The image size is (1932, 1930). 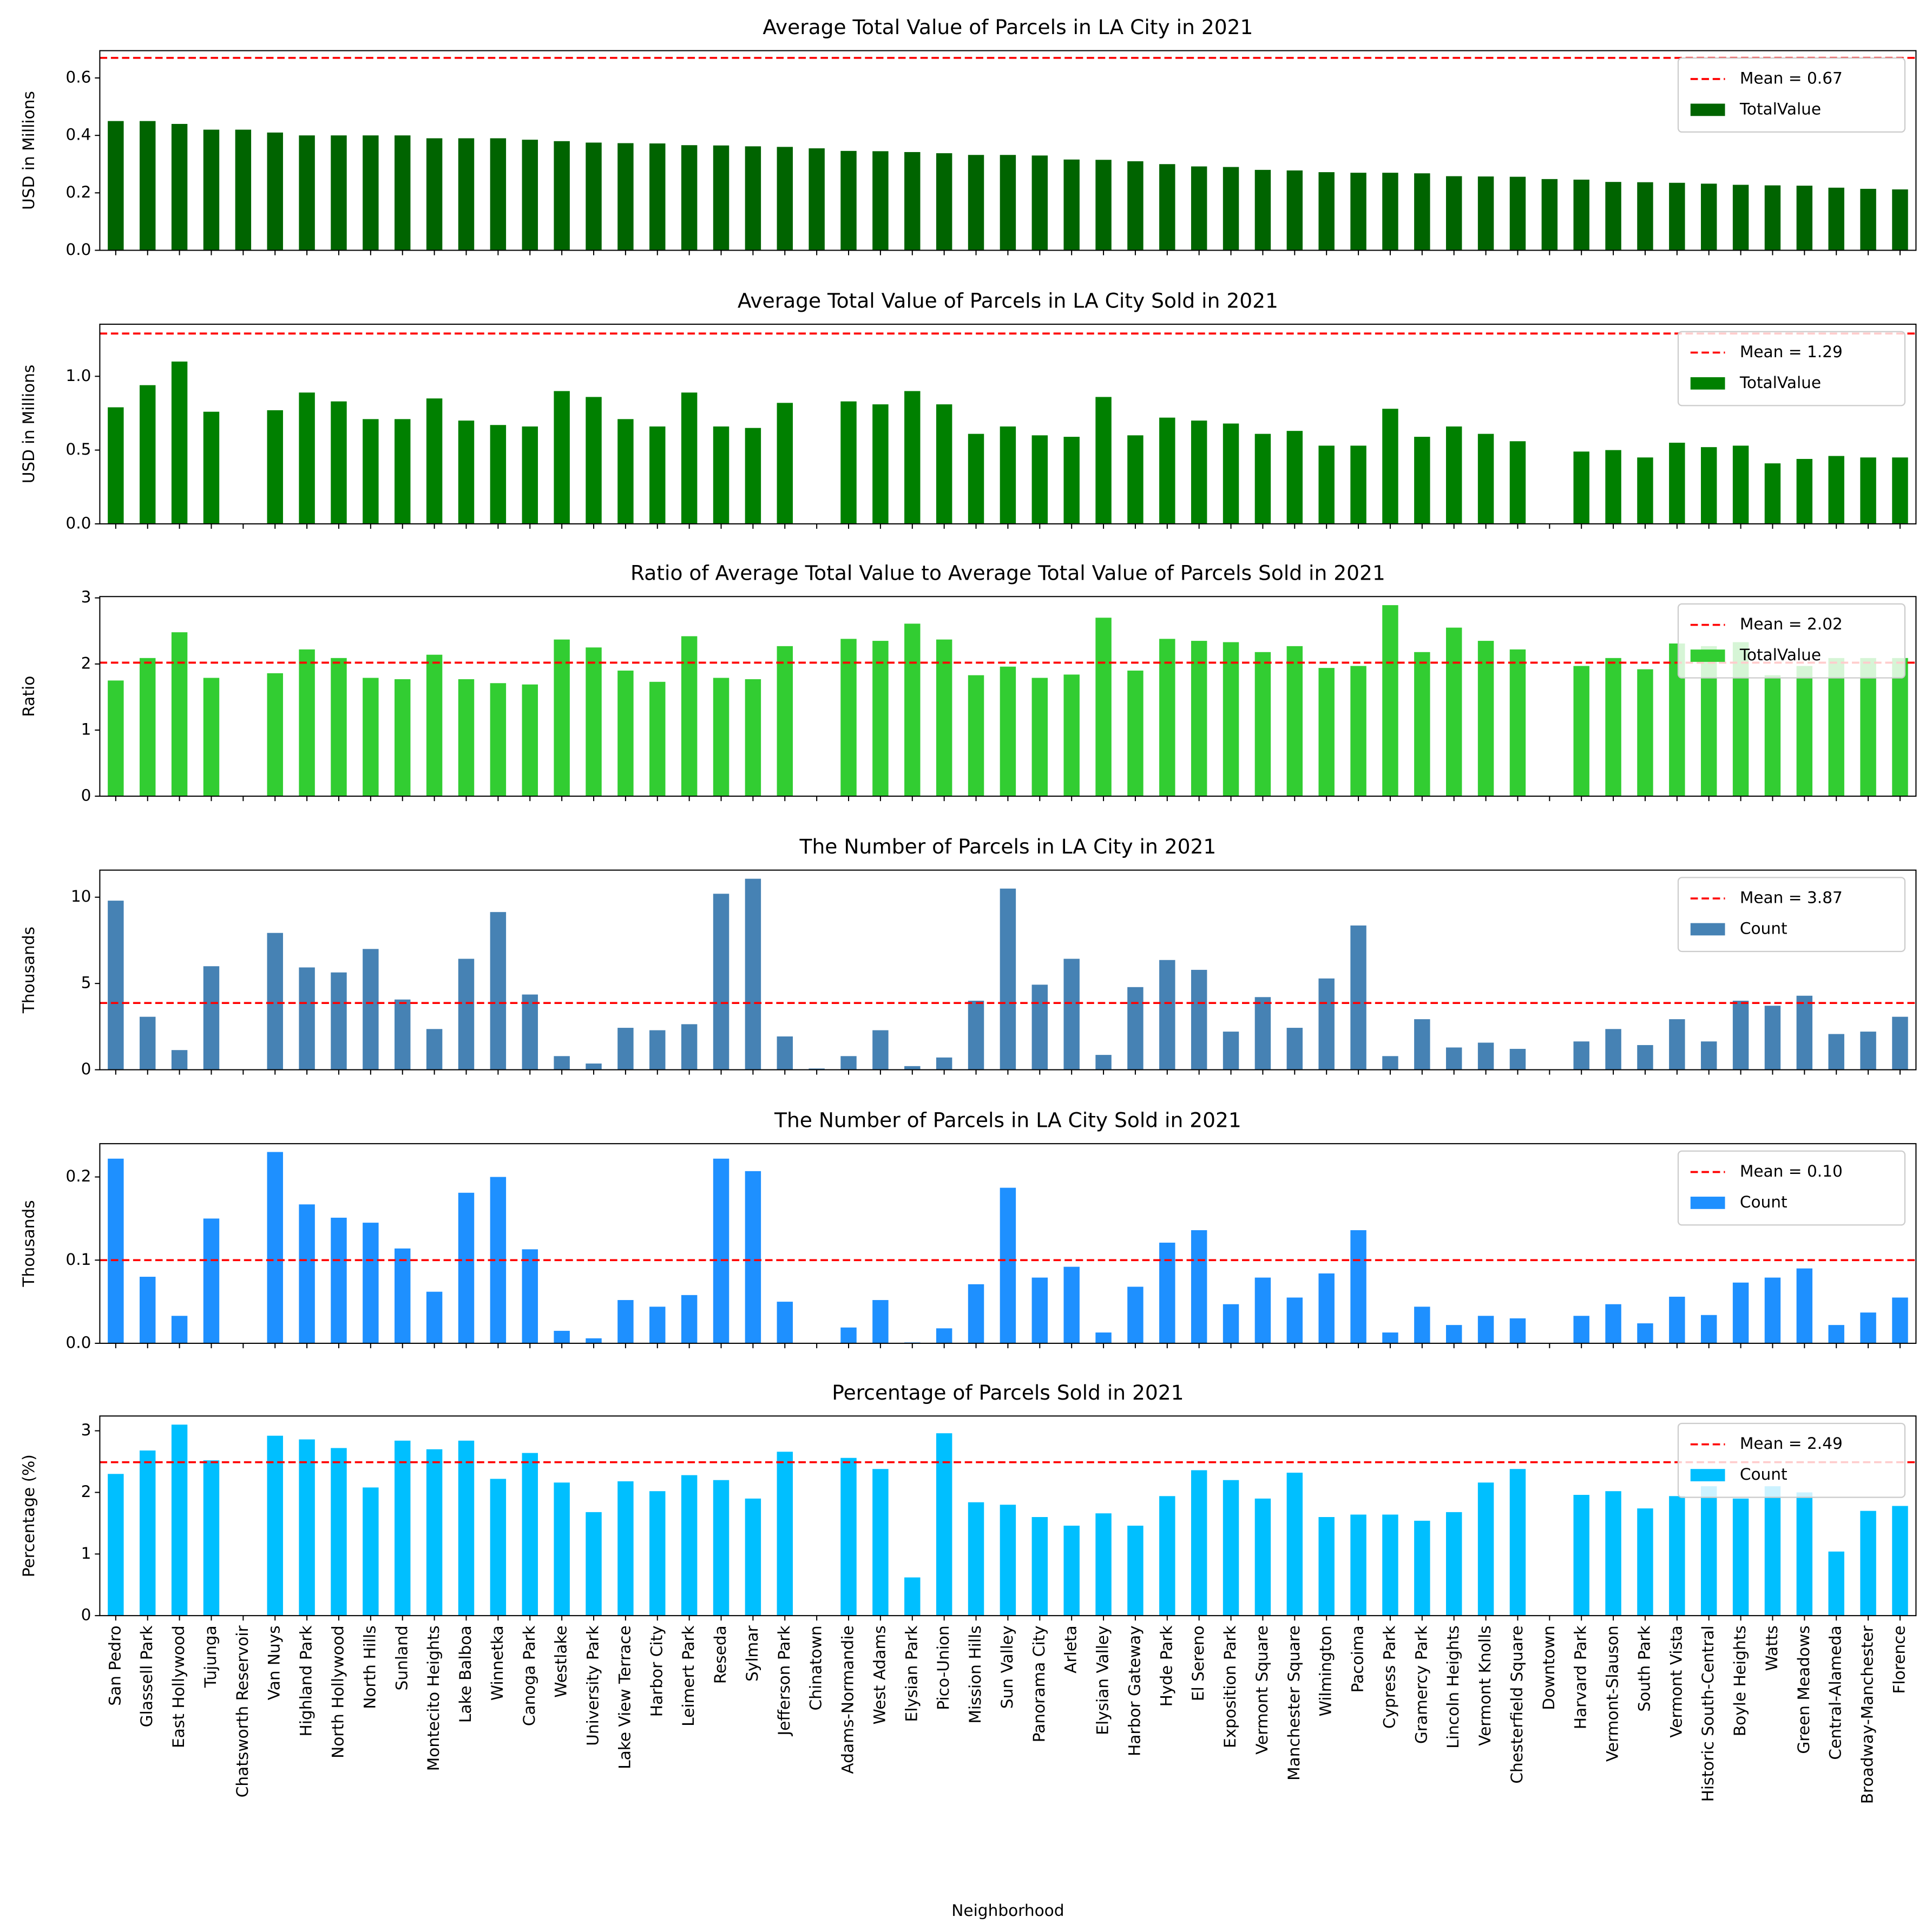 I want to click on x-tick-label: Central-Alameda, so click(x=1835, y=1693).